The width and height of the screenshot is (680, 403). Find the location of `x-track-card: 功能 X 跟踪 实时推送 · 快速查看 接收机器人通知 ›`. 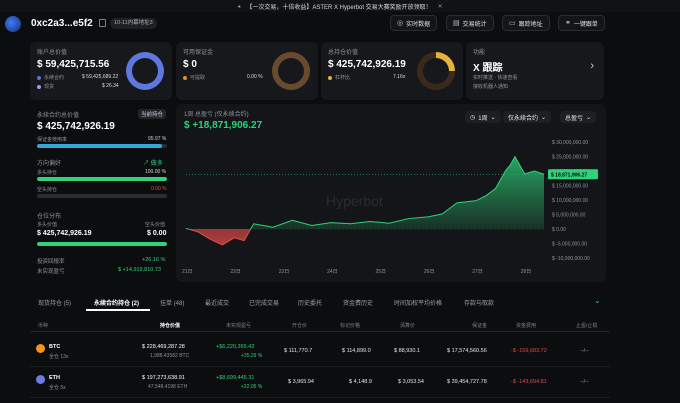

x-track-card: 功能 X 跟踪 实时推送 · 快速查看 接收机器人通知 › is located at coordinates (535, 71).